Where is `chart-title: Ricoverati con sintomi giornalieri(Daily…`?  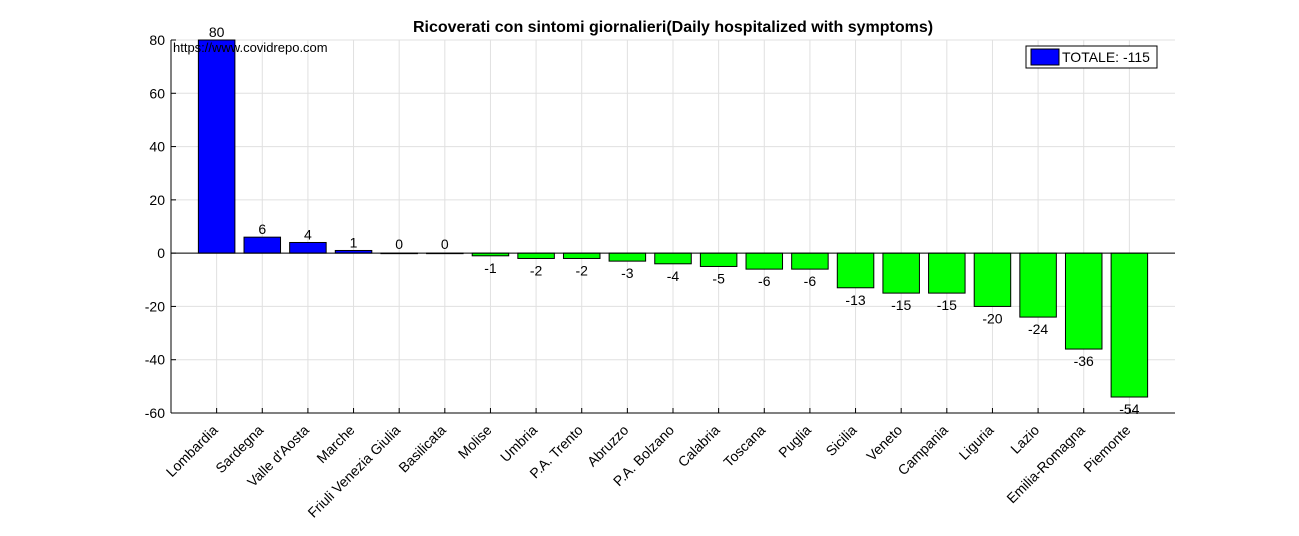 chart-title: Ricoverati con sintomi giornalieri(Daily… is located at coordinates (673, 27).